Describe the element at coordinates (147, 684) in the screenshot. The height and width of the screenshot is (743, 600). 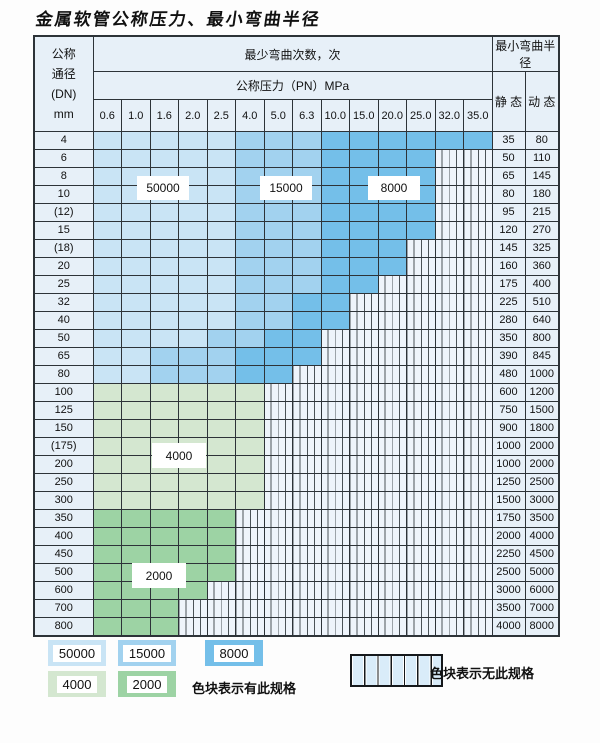
I see `legend-swatch-label: 2000` at that location.